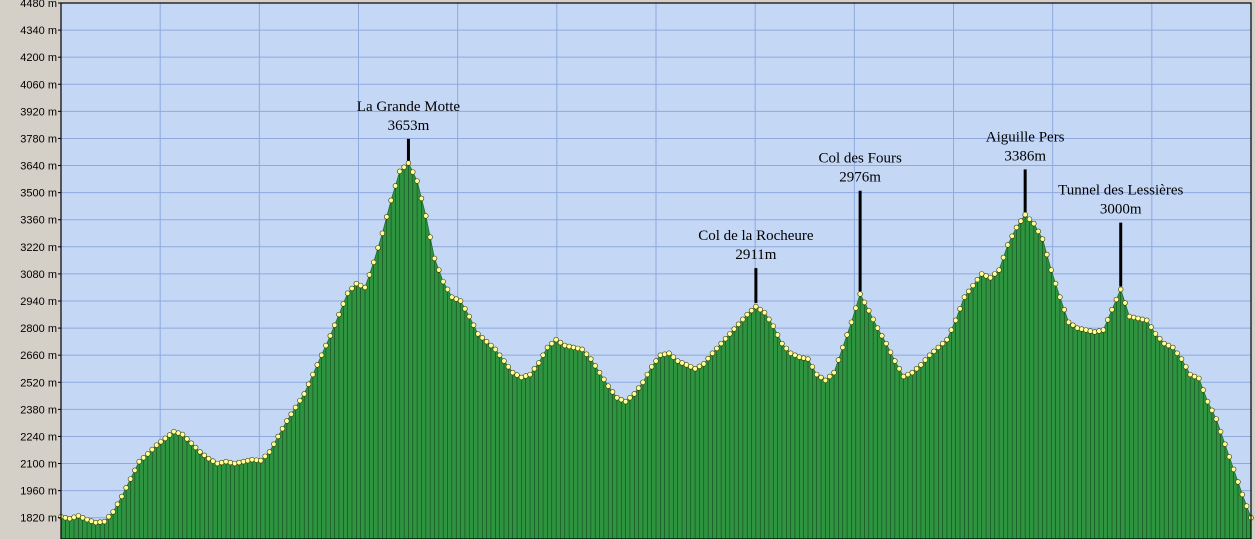  I want to click on y-tick-label: 3780 m, so click(38, 139).